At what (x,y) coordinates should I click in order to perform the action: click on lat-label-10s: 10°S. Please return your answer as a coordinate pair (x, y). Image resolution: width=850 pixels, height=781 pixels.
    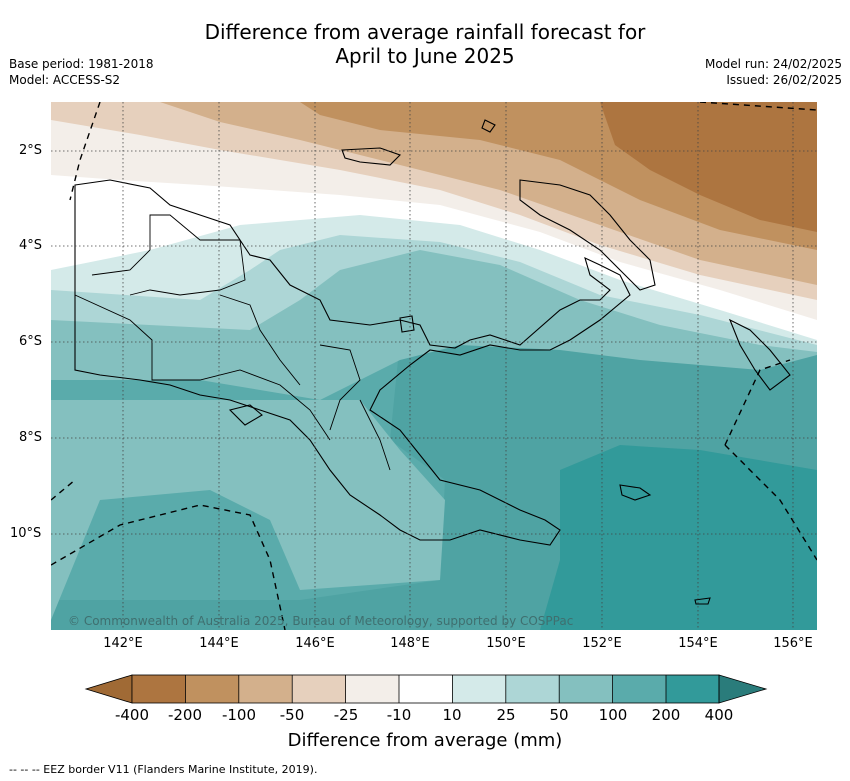
    Looking at the image, I should click on (26, 533).